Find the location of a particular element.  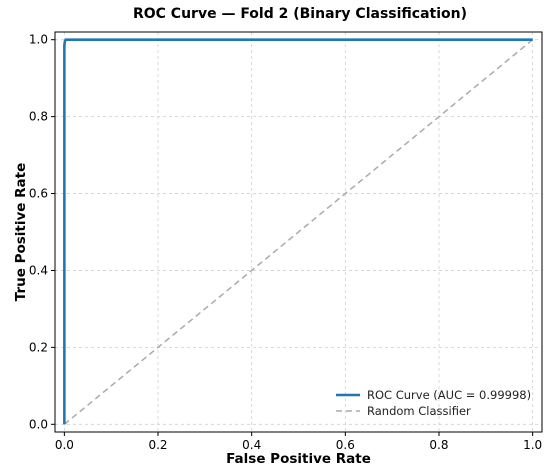

y-tick-label: 0.4 is located at coordinates (38, 270).